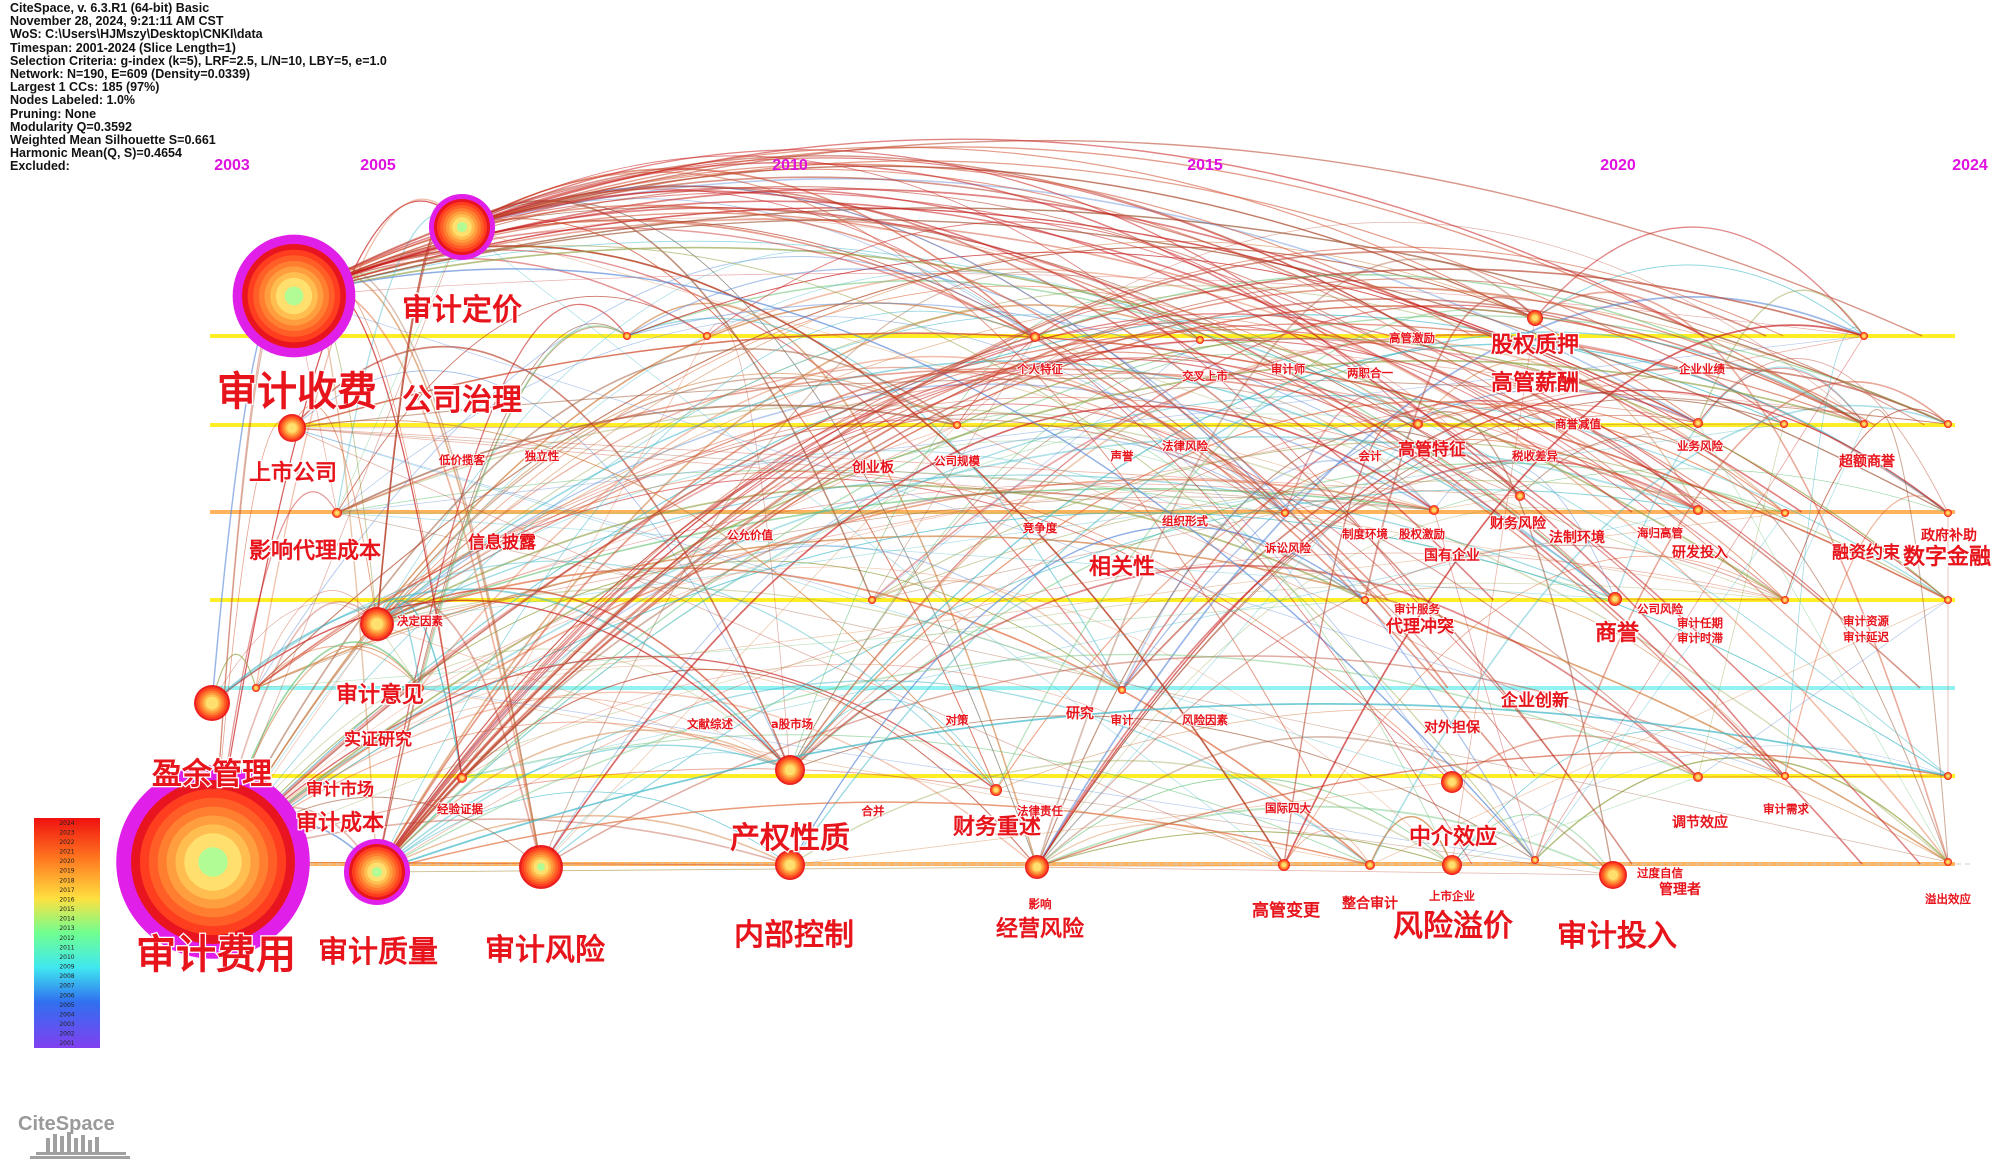 The height and width of the screenshot is (1170, 2000). Describe the element at coordinates (1453, 837) in the screenshot. I see `keyword-label: 中介效应` at that location.